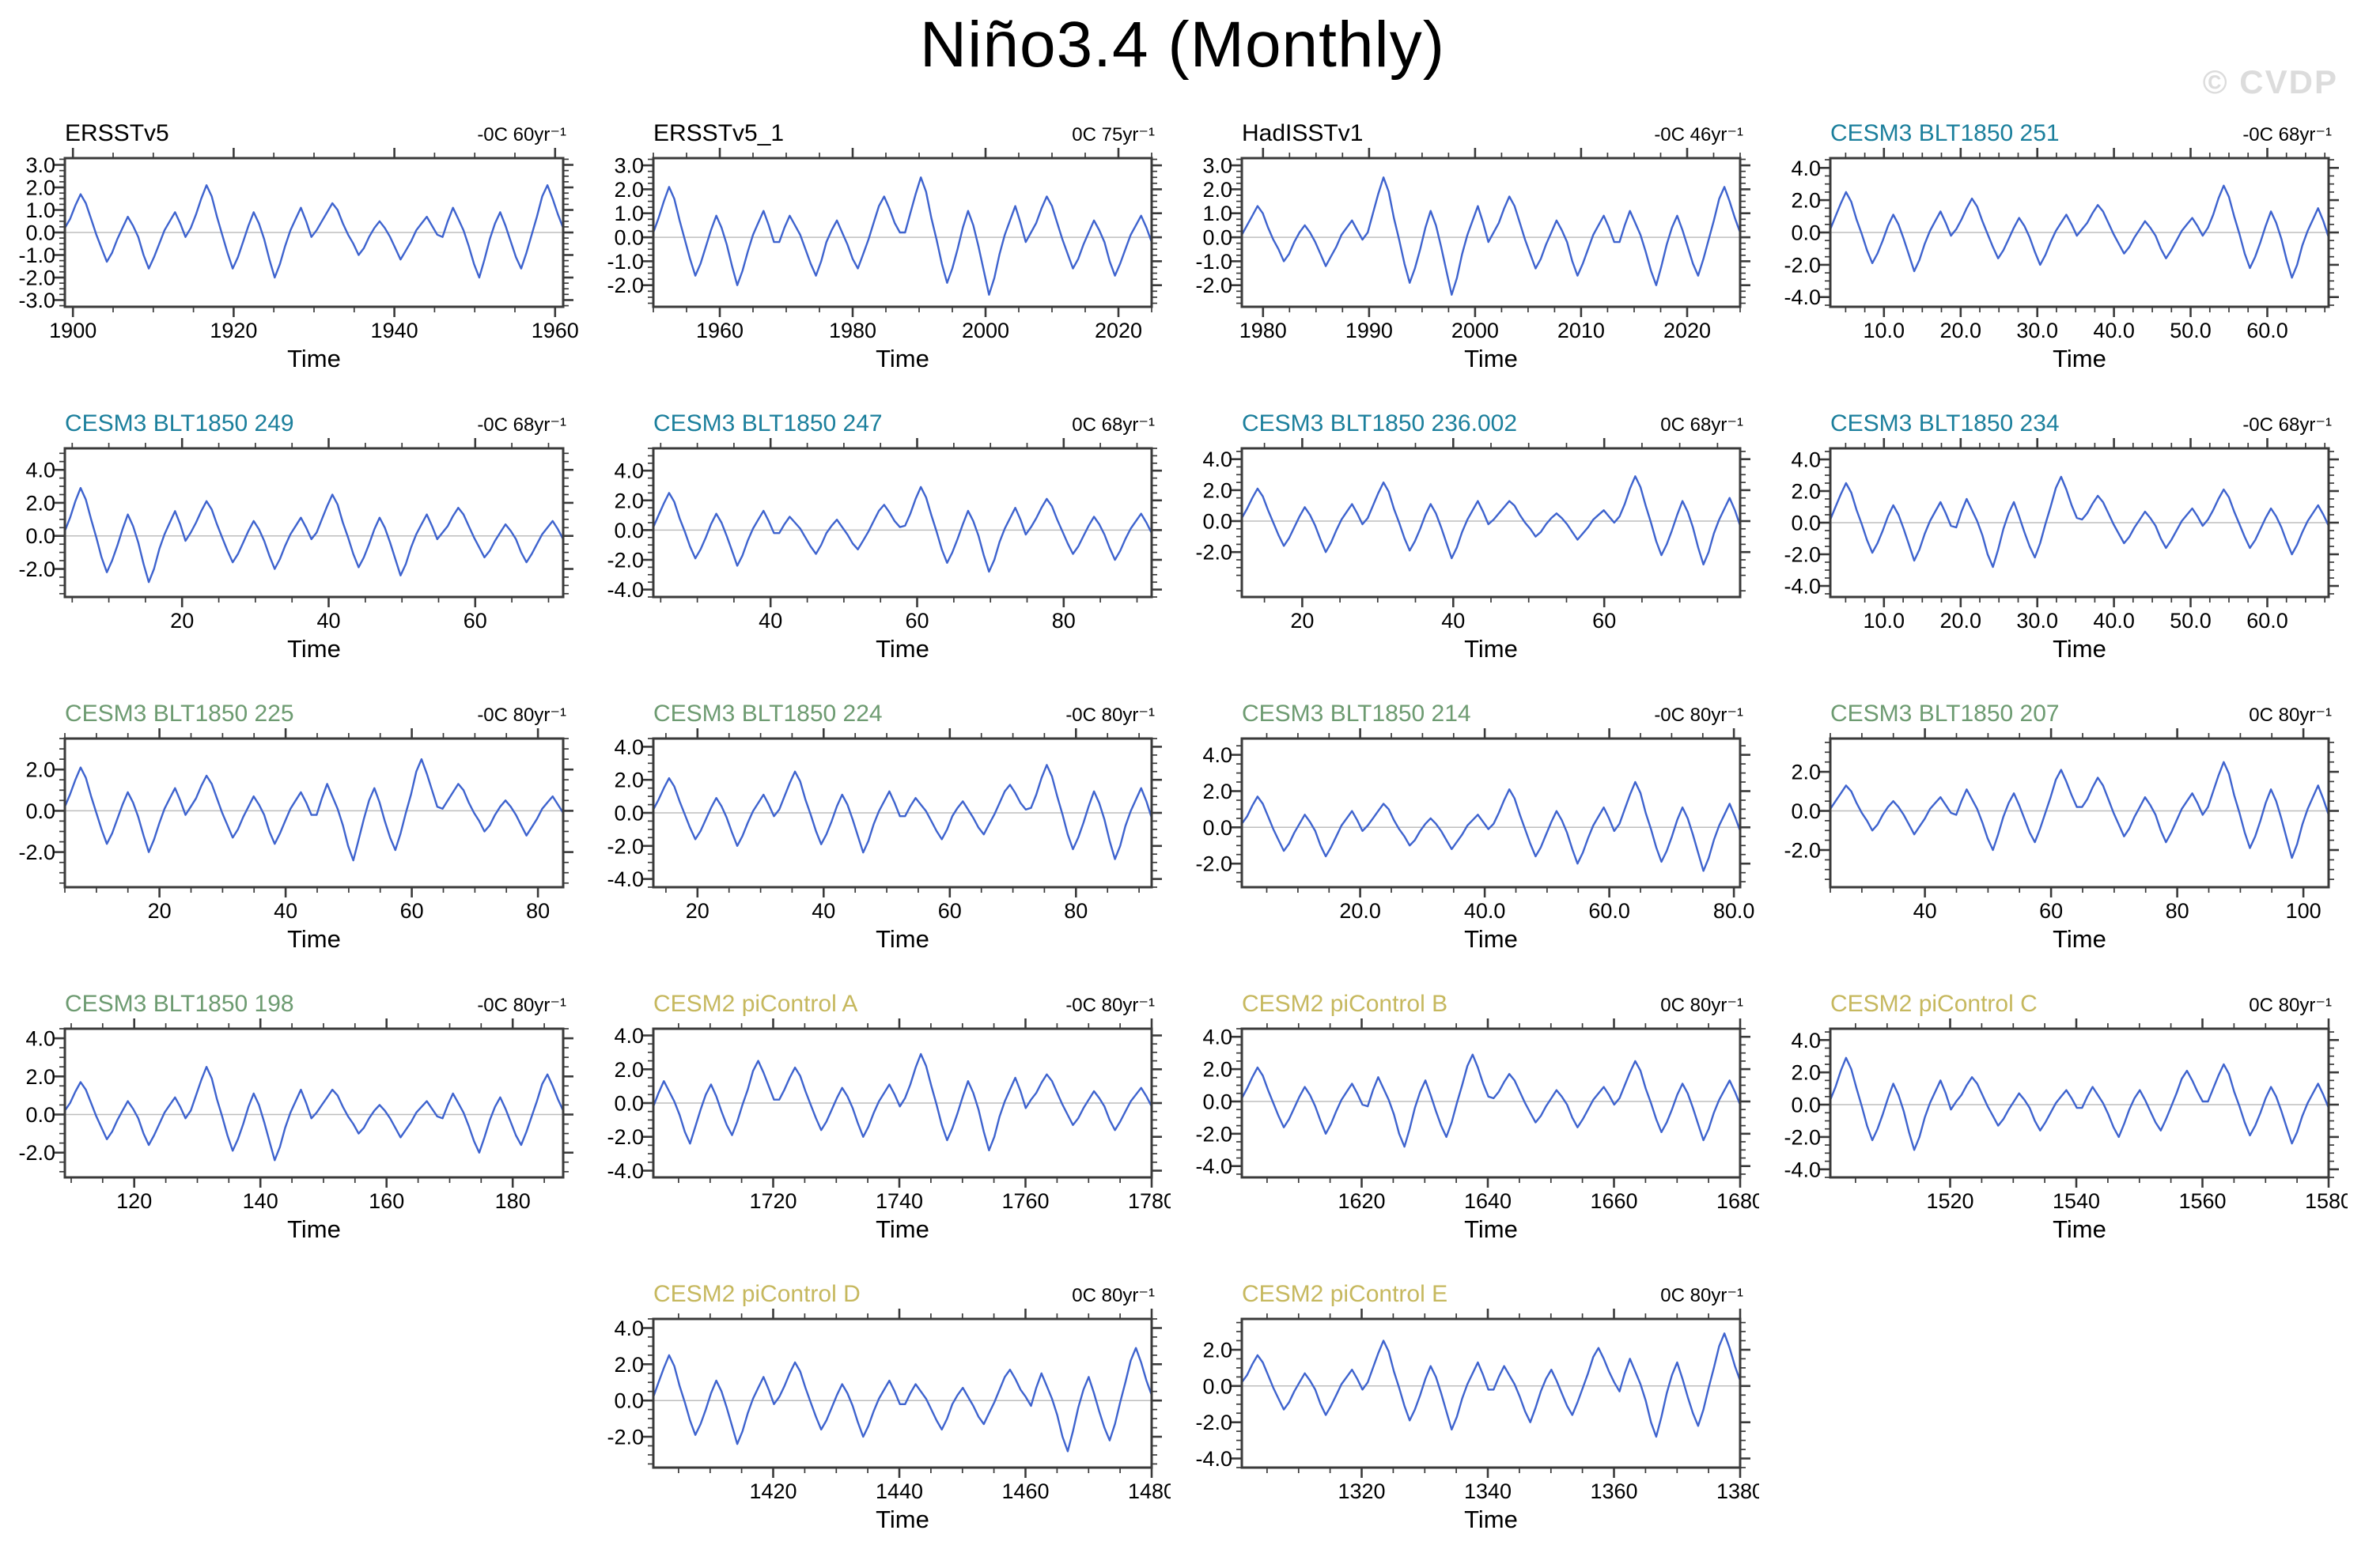 The height and width of the screenshot is (1568, 2365). Describe the element at coordinates (387, 1201) in the screenshot. I see `svg-text: 160` at that location.